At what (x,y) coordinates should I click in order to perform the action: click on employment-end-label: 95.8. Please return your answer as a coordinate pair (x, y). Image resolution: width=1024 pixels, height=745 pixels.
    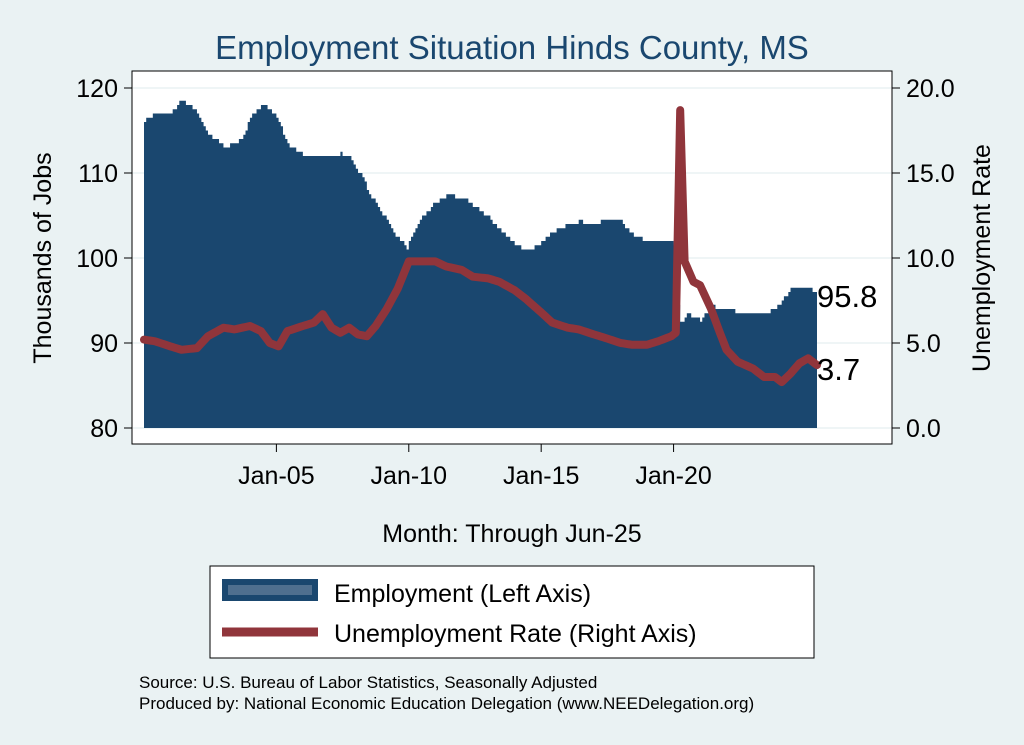
    Looking at the image, I should click on (847, 296).